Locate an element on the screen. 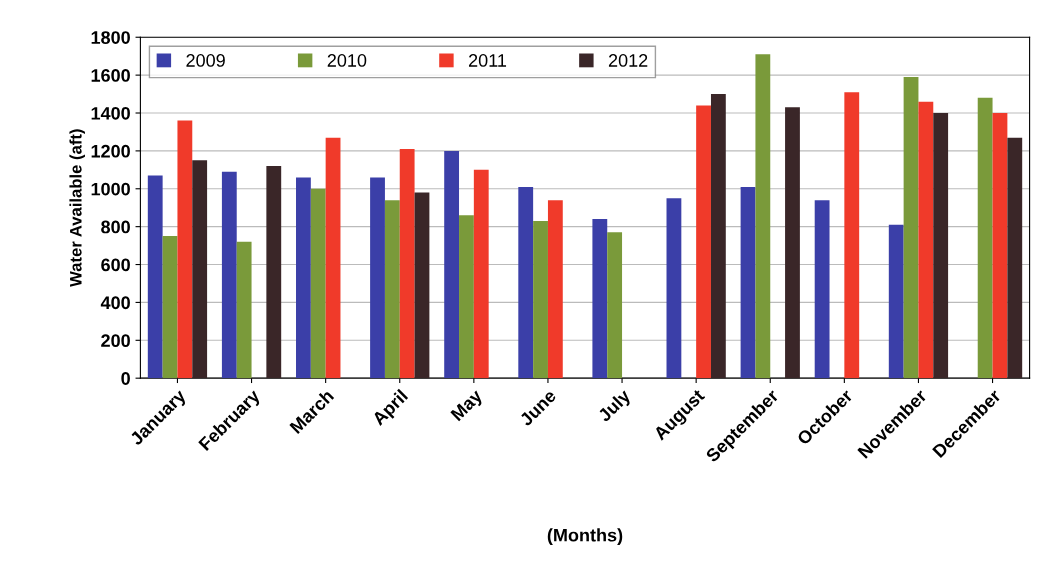 The width and height of the screenshot is (1040, 573). x-axis-title: (Months) is located at coordinates (585, 537).